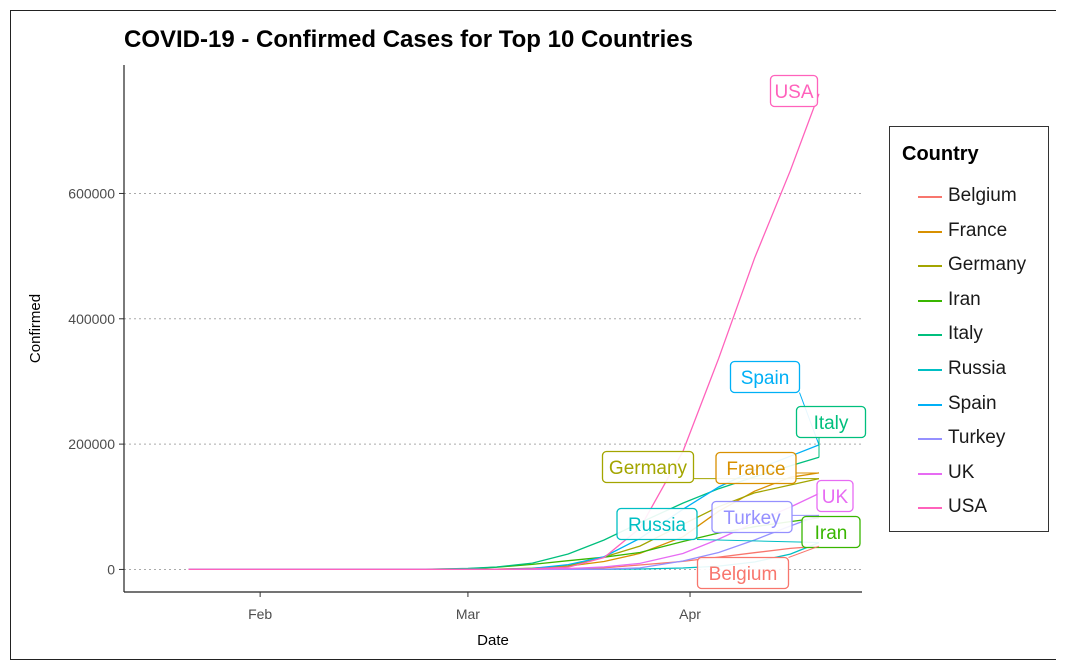  I want to click on series-label-uk: UK, so click(835, 497).